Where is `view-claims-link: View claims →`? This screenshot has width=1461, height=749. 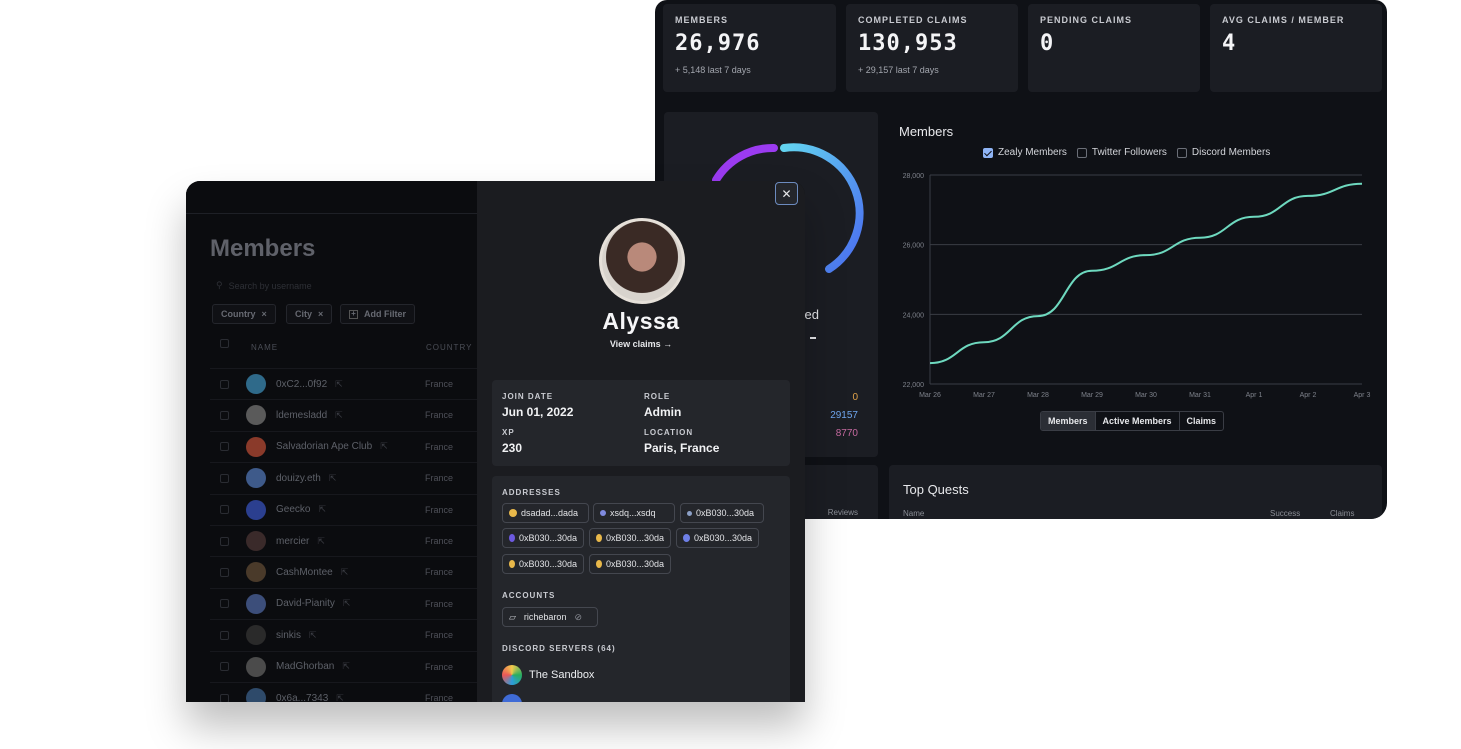
view-claims-link: View claims → is located at coordinates (641, 344).